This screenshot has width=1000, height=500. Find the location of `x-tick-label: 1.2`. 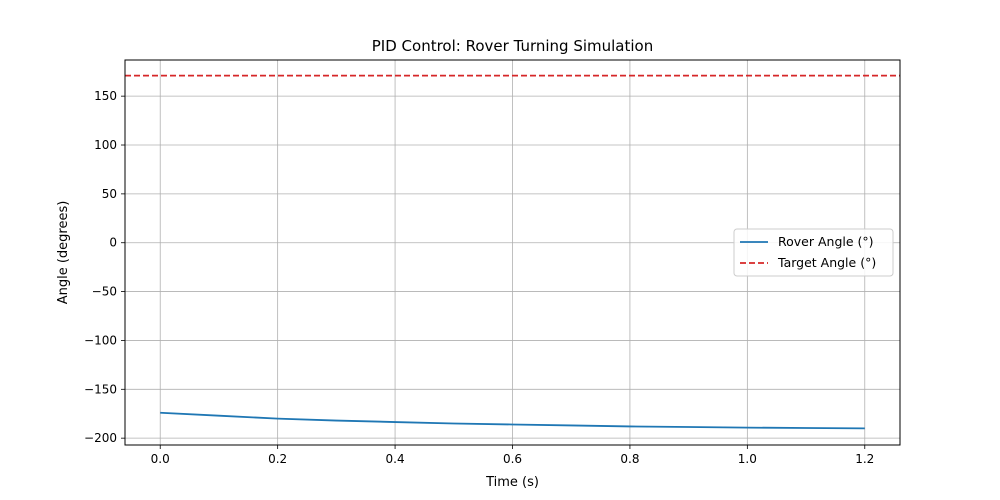

x-tick-label: 1.2 is located at coordinates (864, 459).